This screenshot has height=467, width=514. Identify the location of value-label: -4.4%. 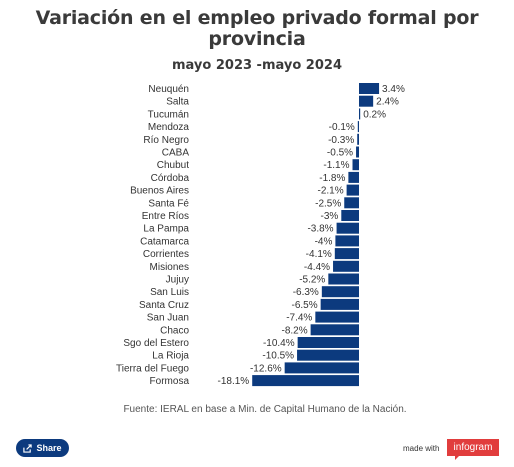
(317, 267).